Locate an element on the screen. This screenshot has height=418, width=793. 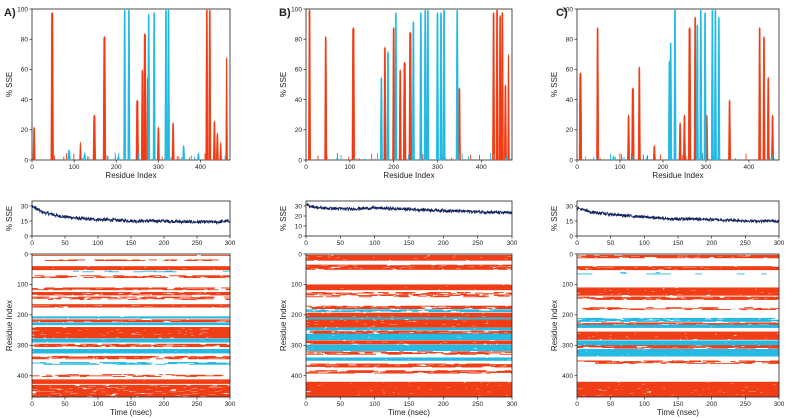
helix-noise is located at coordinates (88, 158).